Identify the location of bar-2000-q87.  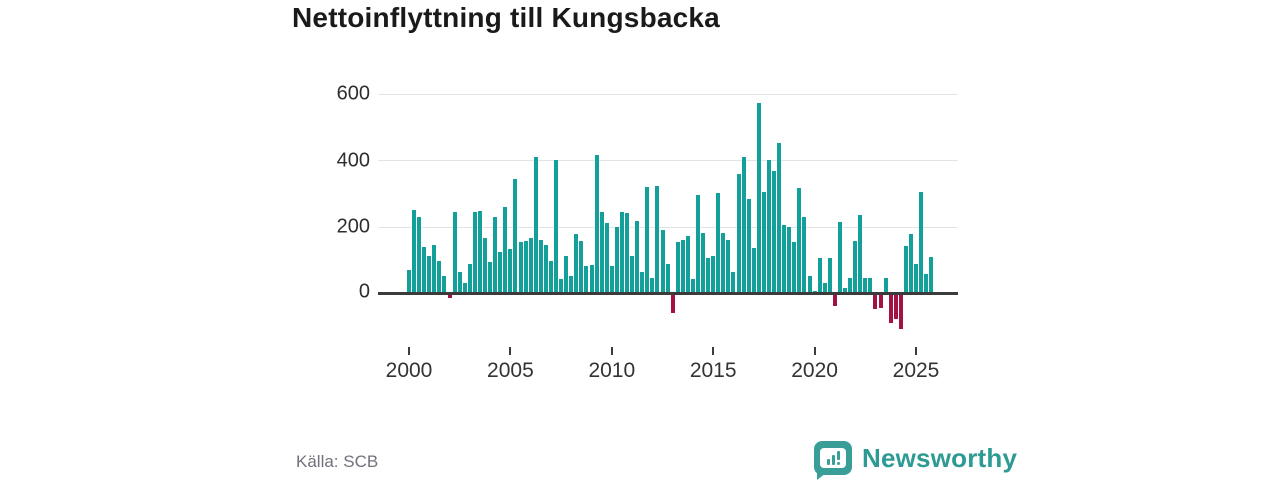
(850, 285).